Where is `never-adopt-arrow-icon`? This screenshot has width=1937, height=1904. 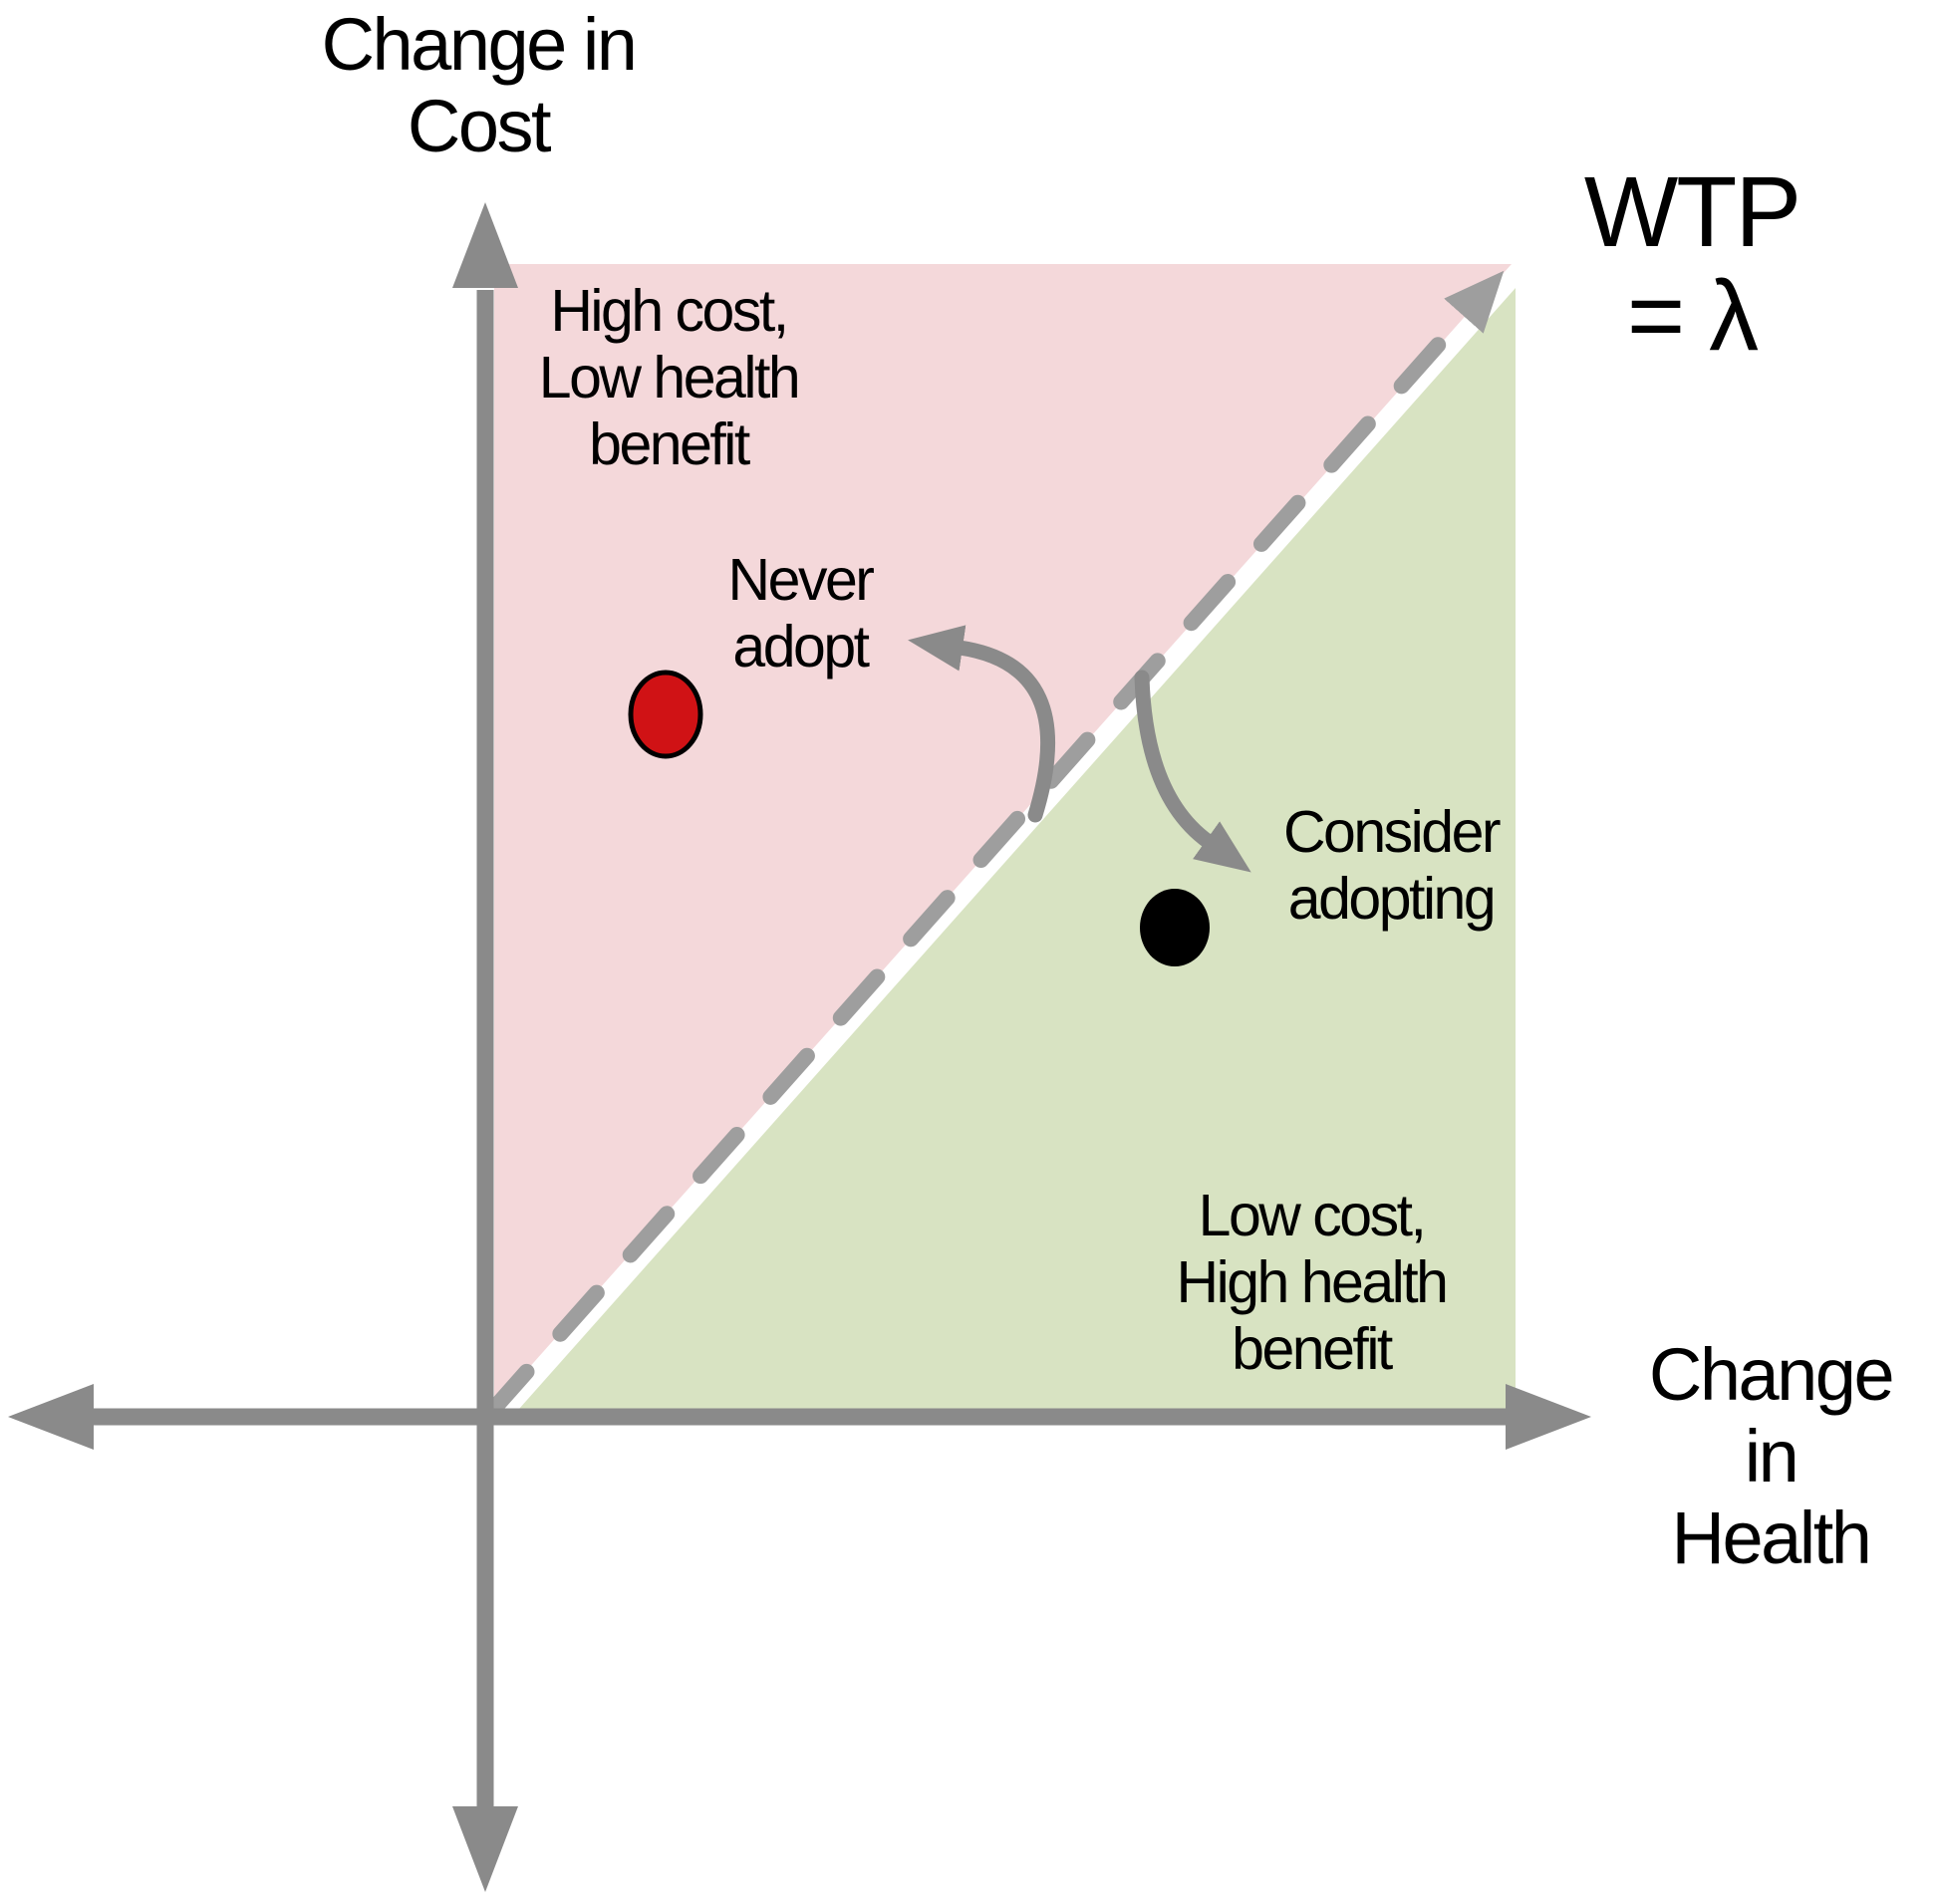 never-adopt-arrow-icon is located at coordinates (981, 724).